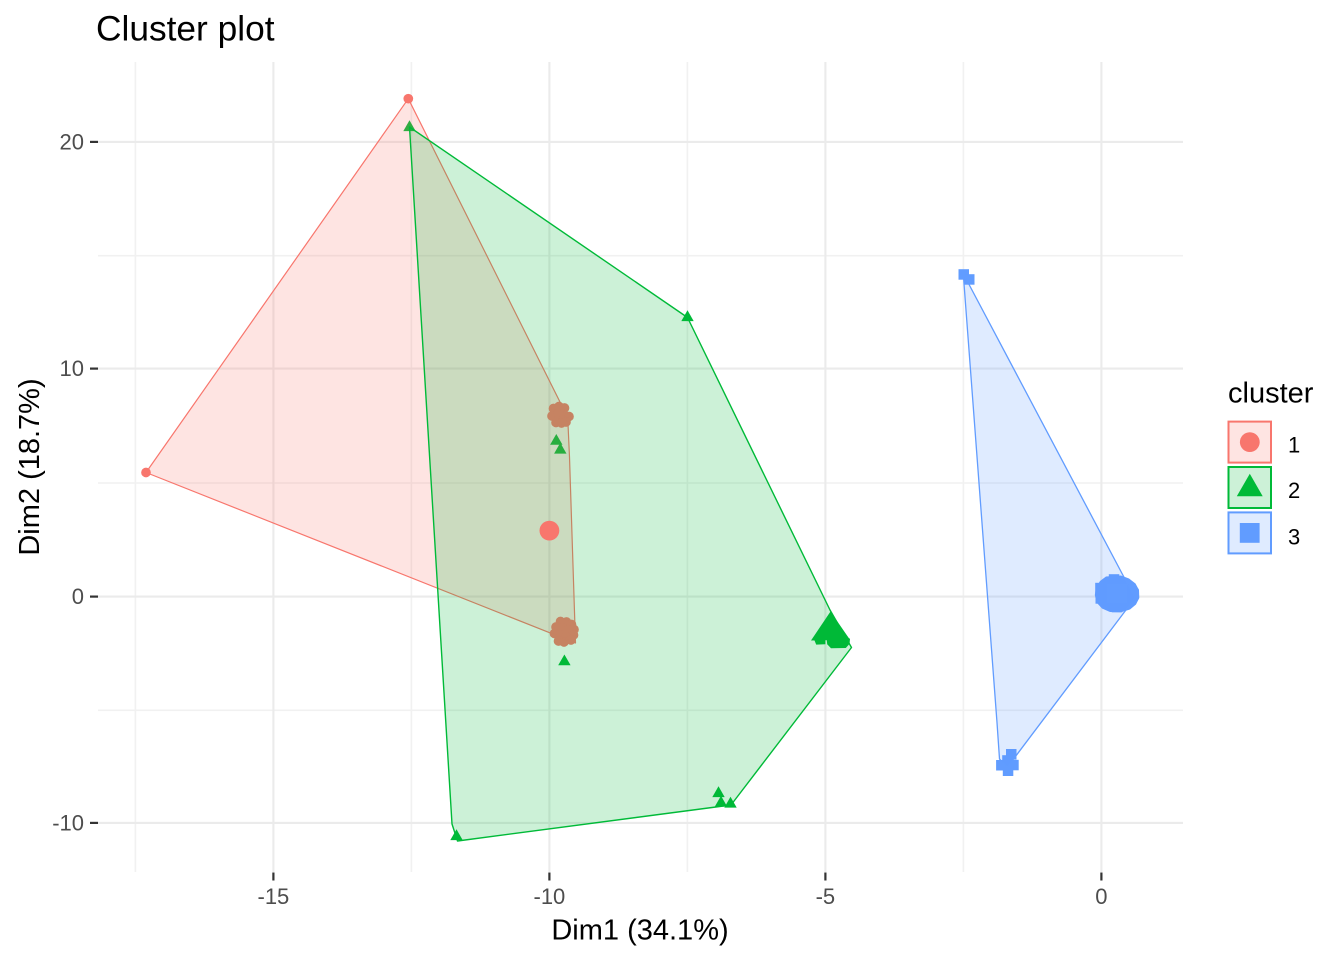 Image resolution: width=1344 pixels, height=965 pixels. Describe the element at coordinates (185, 28) in the screenshot. I see `svg-text: Cluster plot` at that location.